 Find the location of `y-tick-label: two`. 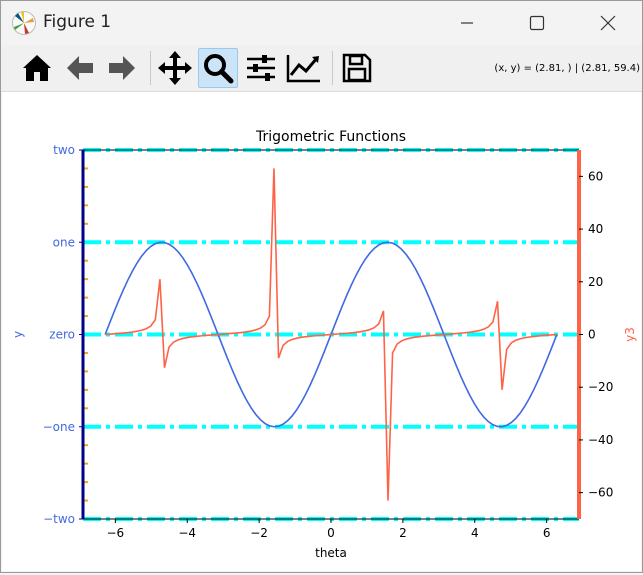

y-tick-label: two is located at coordinates (64, 150).